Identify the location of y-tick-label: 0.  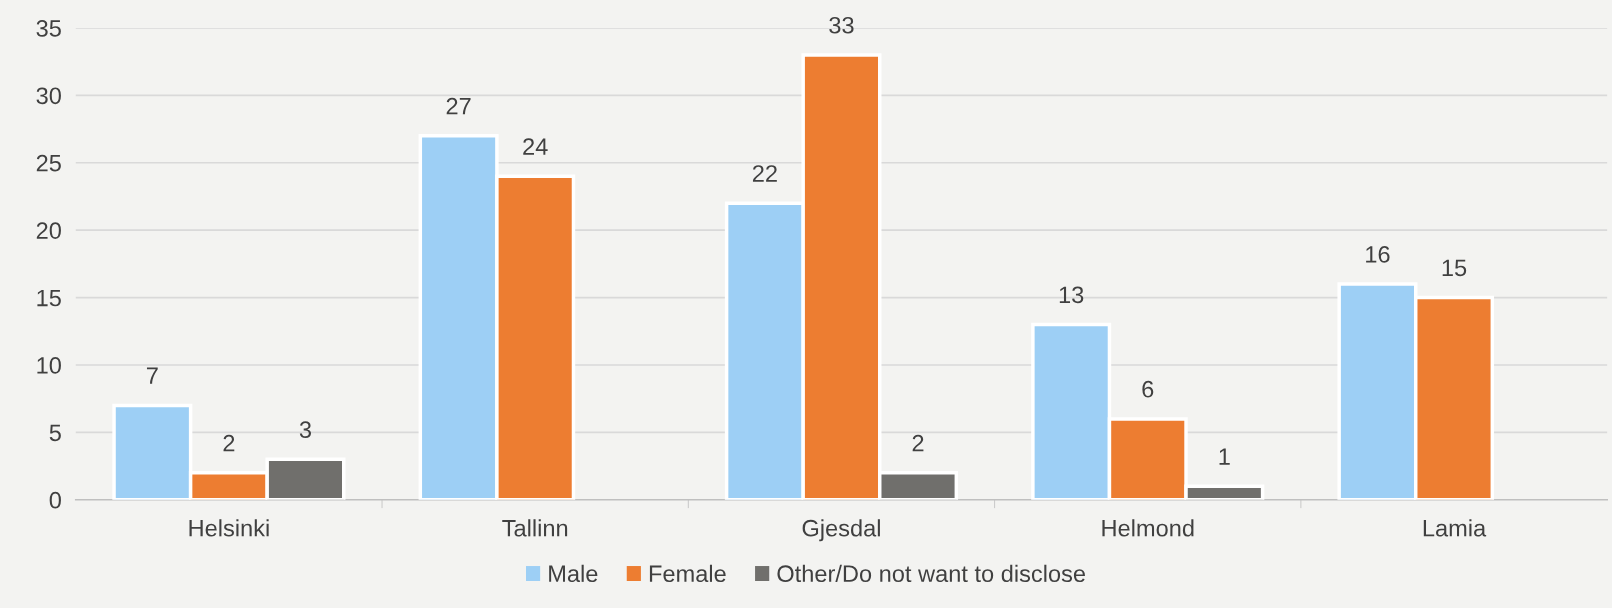
(55, 500).